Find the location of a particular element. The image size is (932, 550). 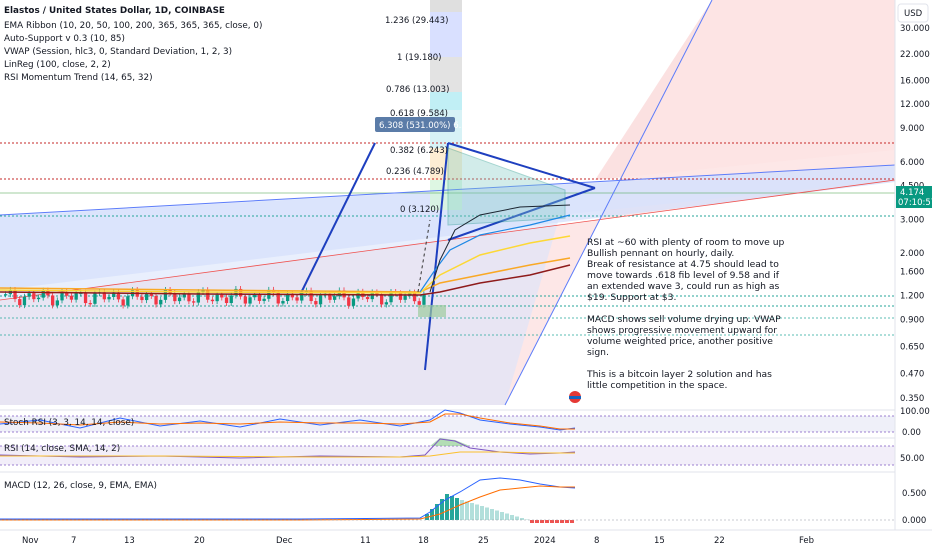

price-tick-2: 16.000 is located at coordinates (915, 81).